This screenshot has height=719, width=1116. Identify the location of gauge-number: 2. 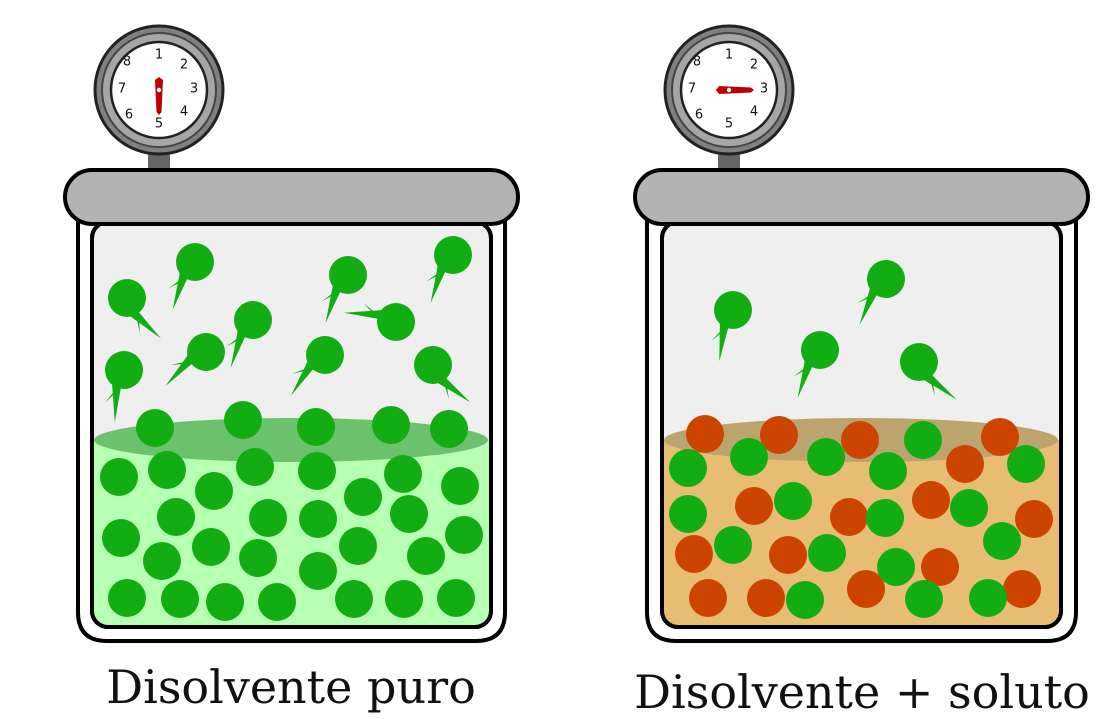
(754, 65).